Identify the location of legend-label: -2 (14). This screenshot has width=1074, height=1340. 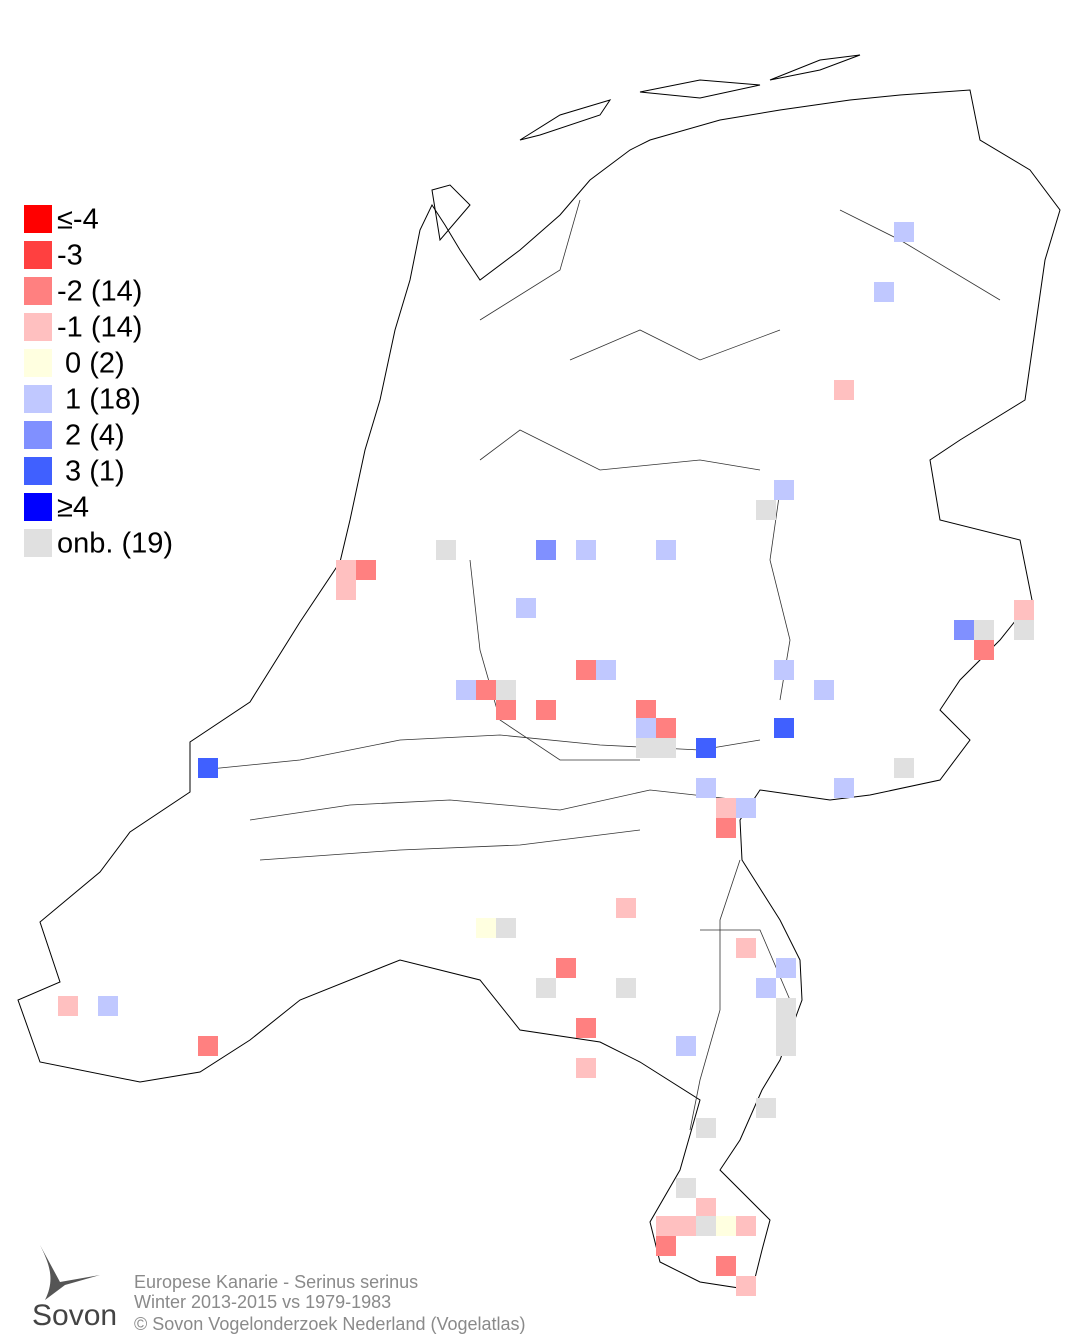
(99, 292).